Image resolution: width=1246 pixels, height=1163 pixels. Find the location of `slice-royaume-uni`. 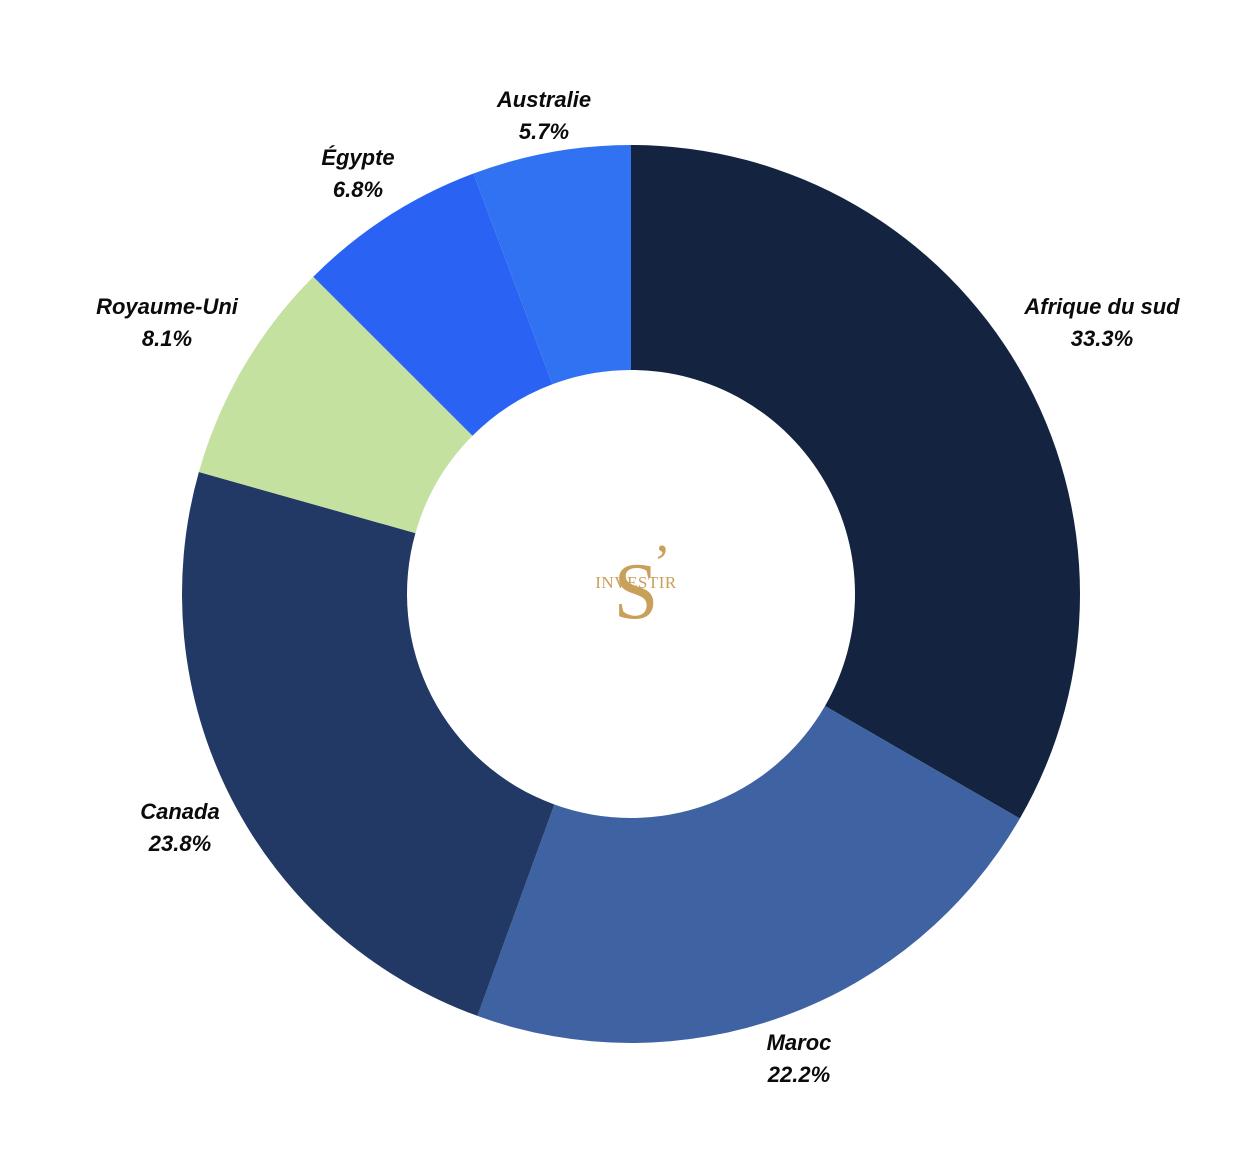

slice-royaume-uni is located at coordinates (335, 405).